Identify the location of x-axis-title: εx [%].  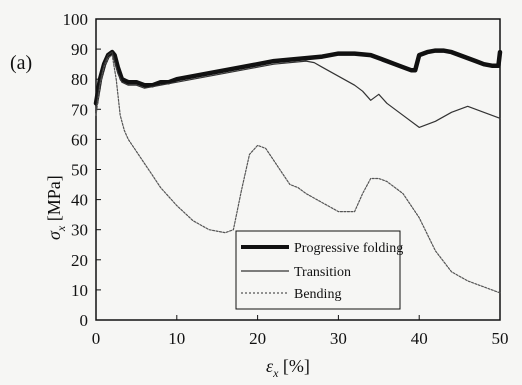
(288, 368).